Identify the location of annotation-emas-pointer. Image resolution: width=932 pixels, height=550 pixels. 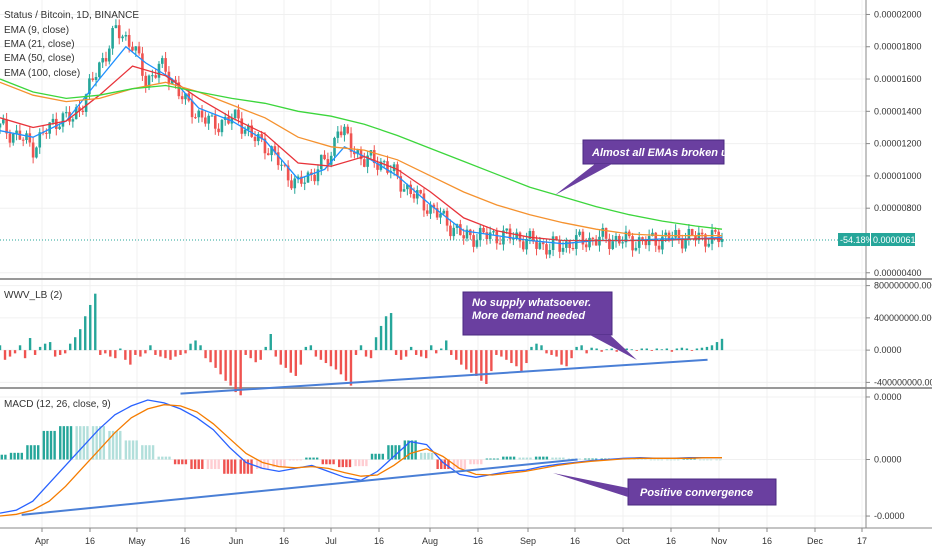
(583, 179).